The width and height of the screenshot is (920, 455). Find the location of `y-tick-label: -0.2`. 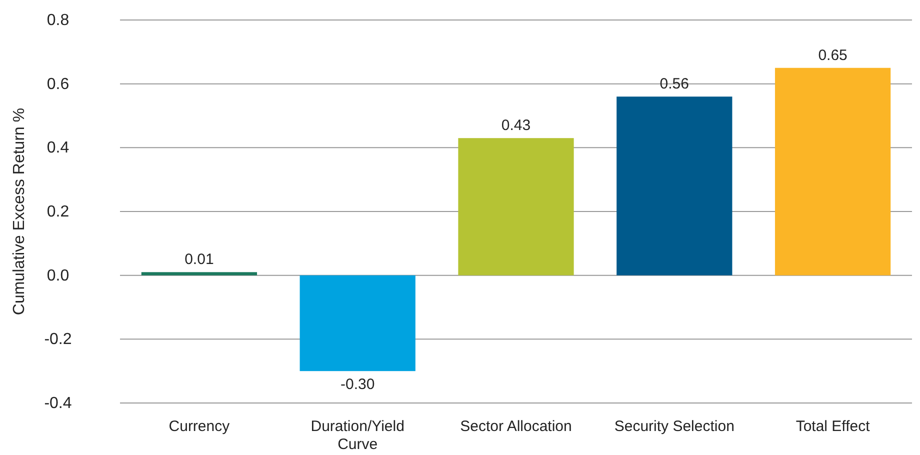

y-tick-label: -0.2 is located at coordinates (58, 339).